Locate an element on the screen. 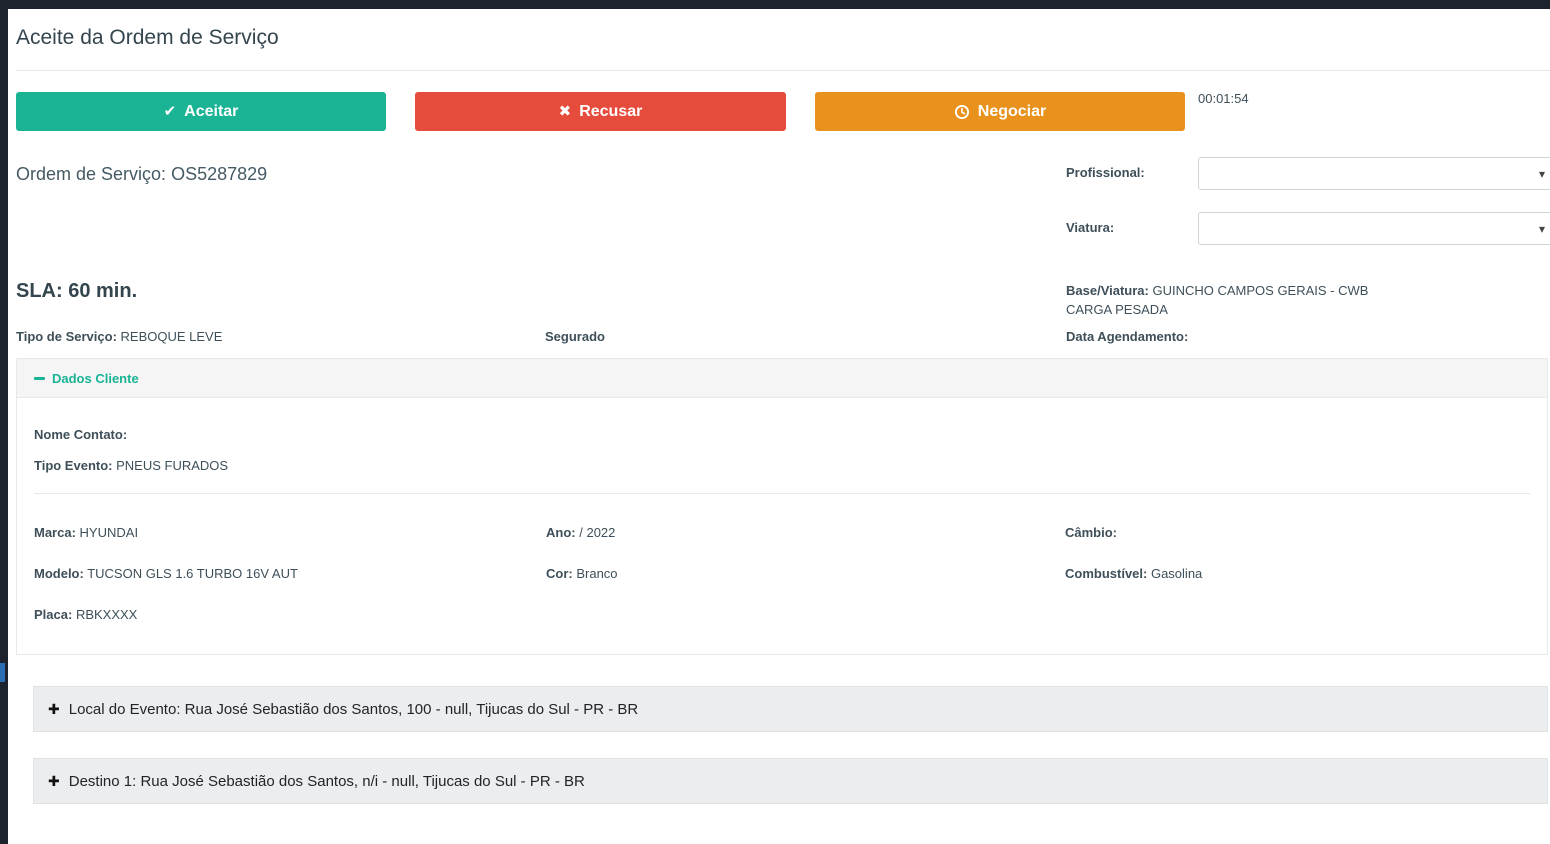  placa-field: Placa: RBKXXXX is located at coordinates (85, 614).